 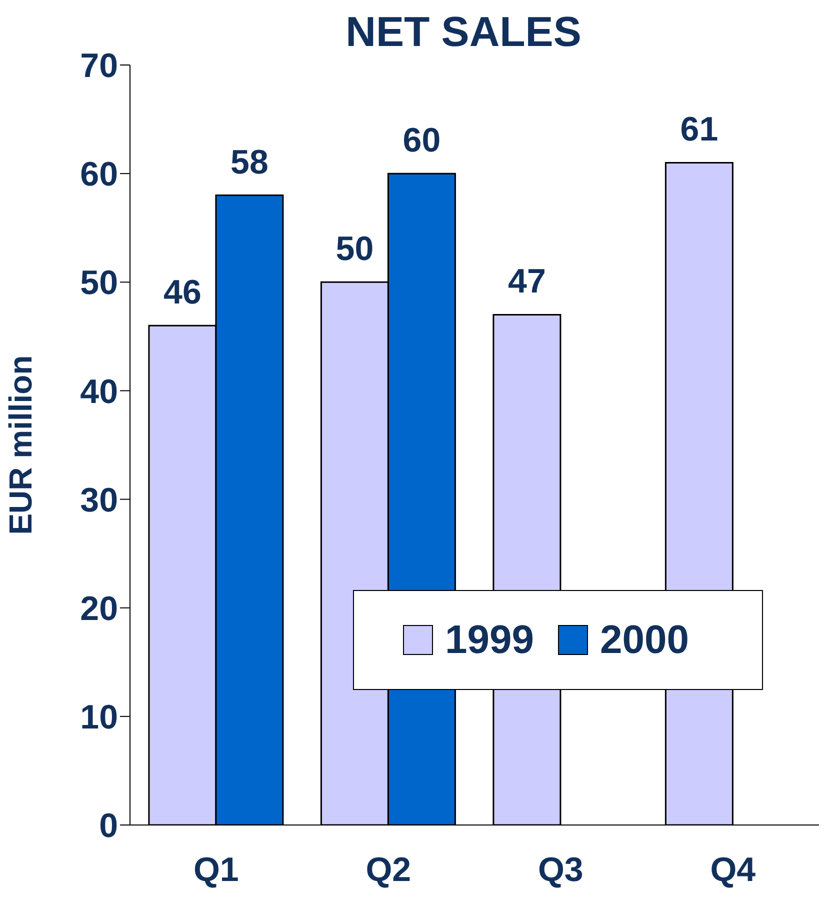 I want to click on y-tick-label: 40, so click(x=99, y=391).